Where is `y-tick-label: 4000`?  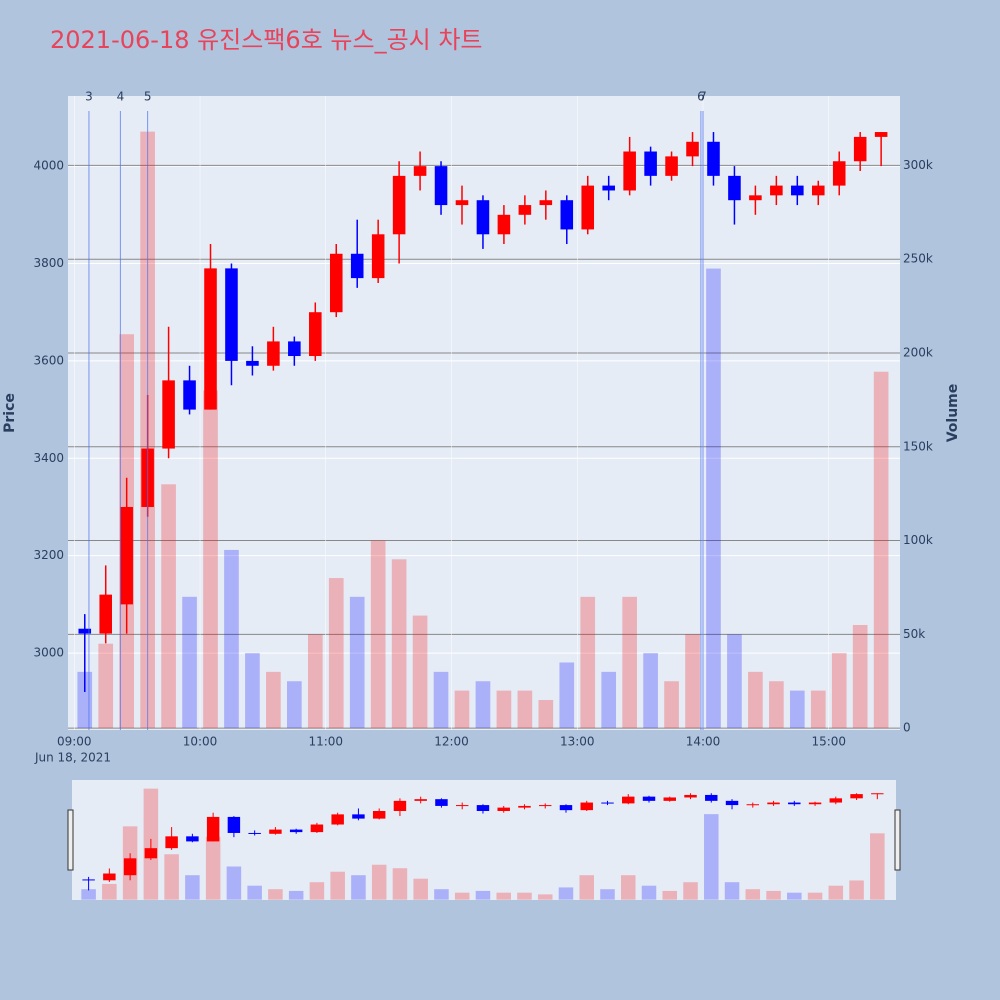
y-tick-label: 4000 is located at coordinates (48, 166).